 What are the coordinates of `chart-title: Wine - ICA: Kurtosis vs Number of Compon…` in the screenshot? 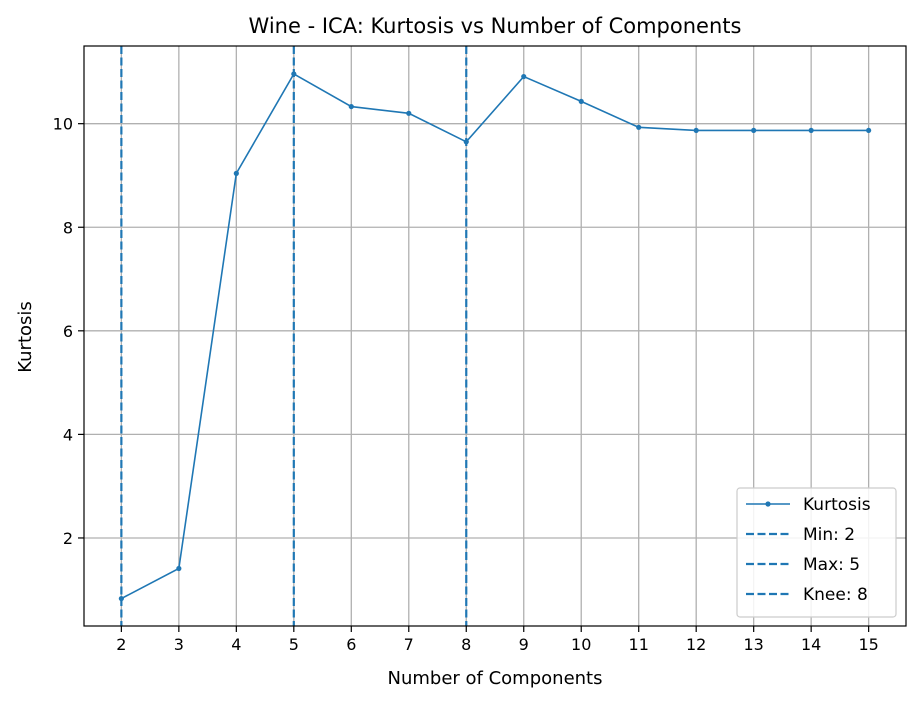 It's located at (495, 26).